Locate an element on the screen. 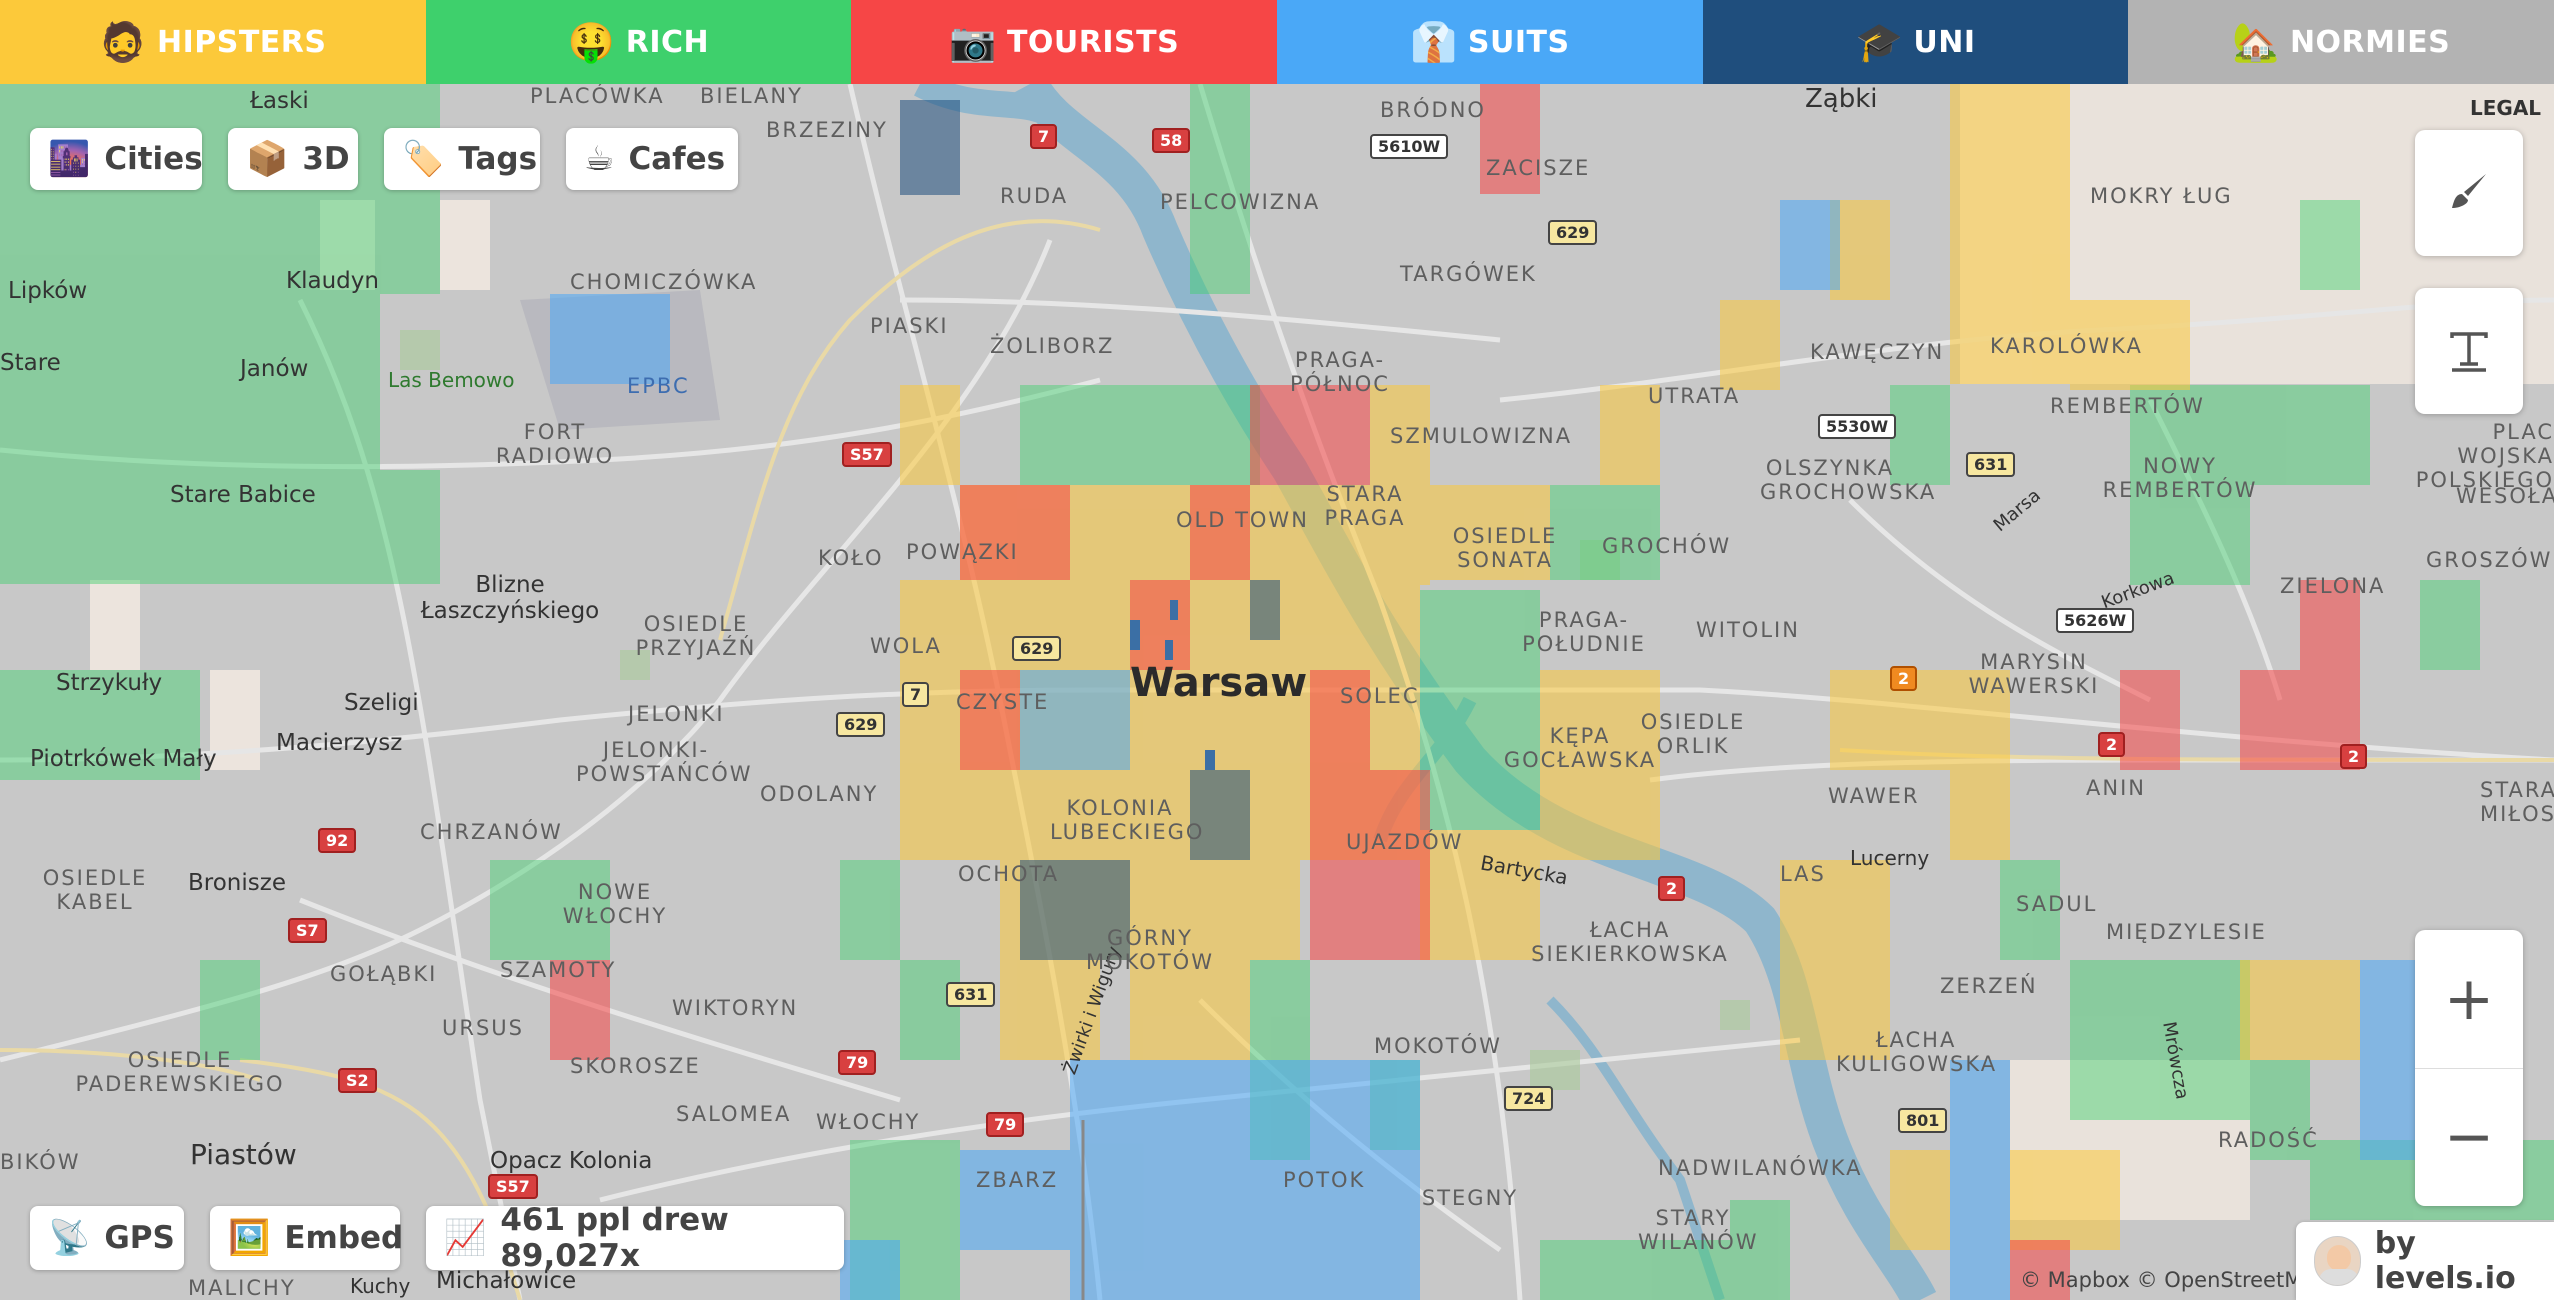  cities-button: 🌆 Cities is located at coordinates (116, 159).